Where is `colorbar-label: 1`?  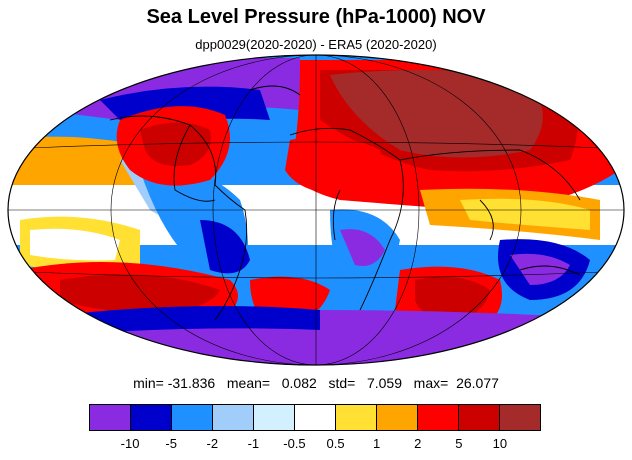
colorbar-label: 1 is located at coordinates (377, 443).